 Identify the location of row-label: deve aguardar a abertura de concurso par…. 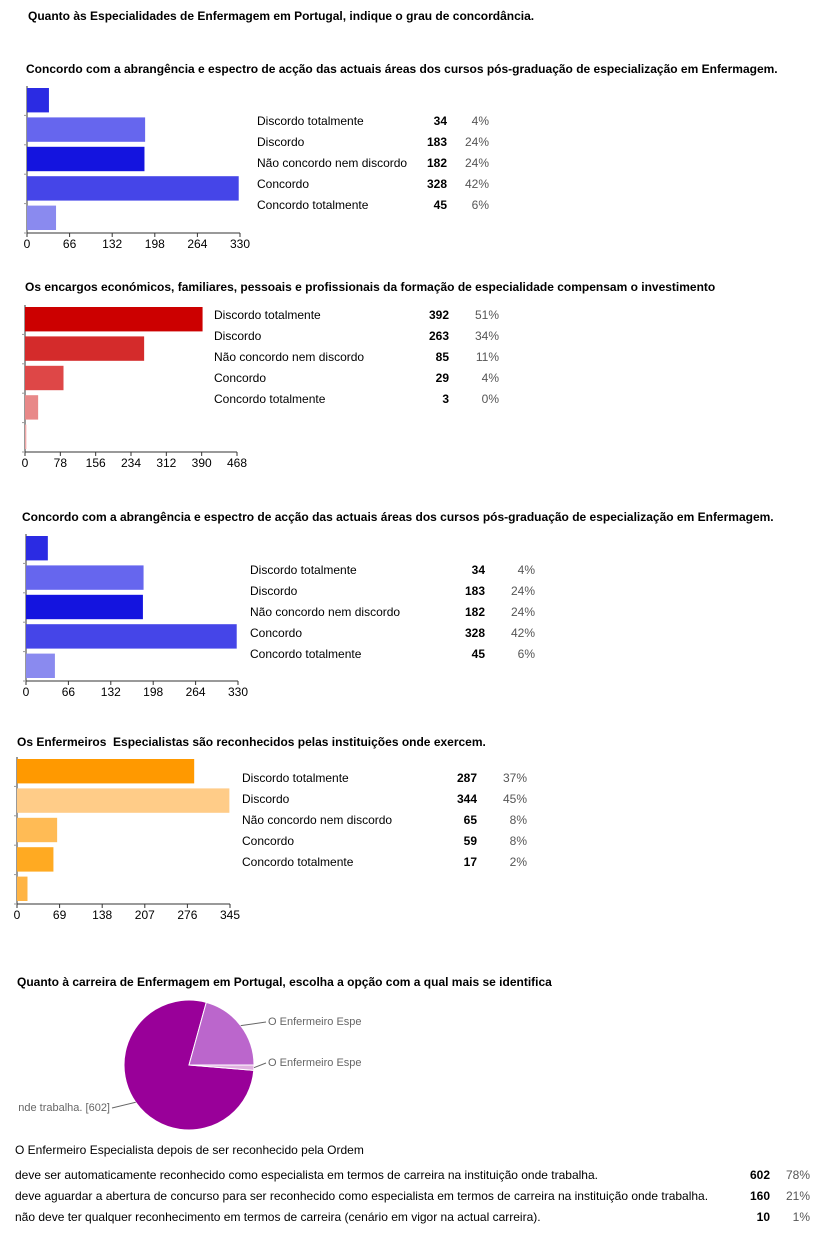
(361, 1196).